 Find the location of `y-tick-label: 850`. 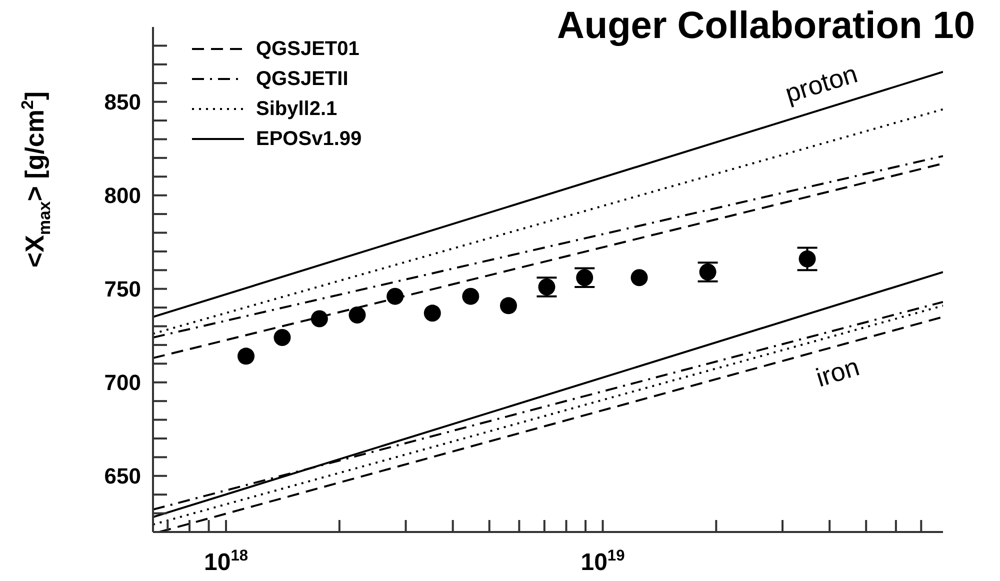

y-tick-label: 850 is located at coordinates (122, 102).